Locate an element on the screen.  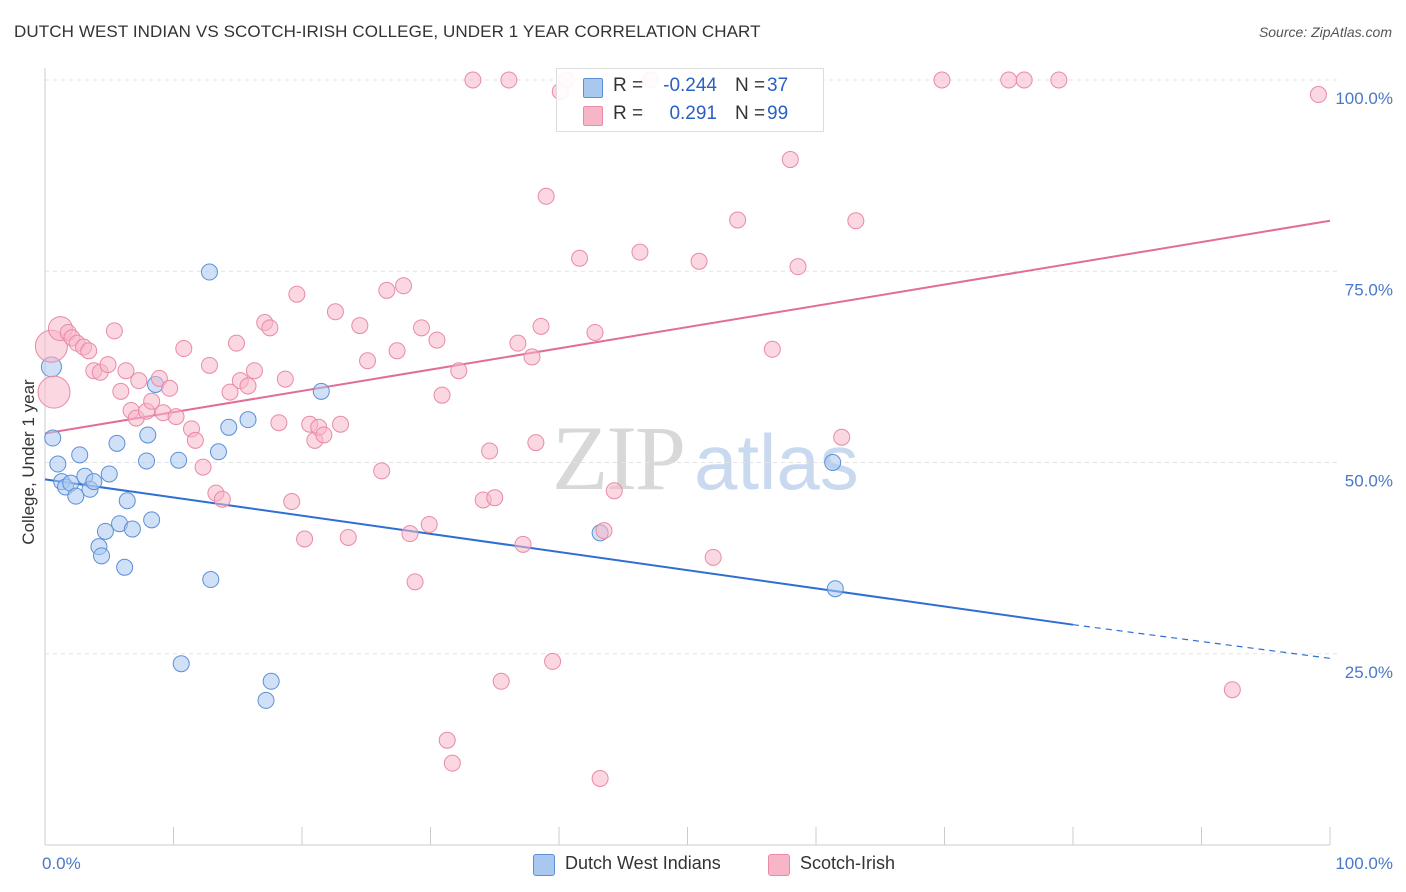
legend-row-scotch-irish: R = 0.291 N = 99 is located at coordinates (690, 115).